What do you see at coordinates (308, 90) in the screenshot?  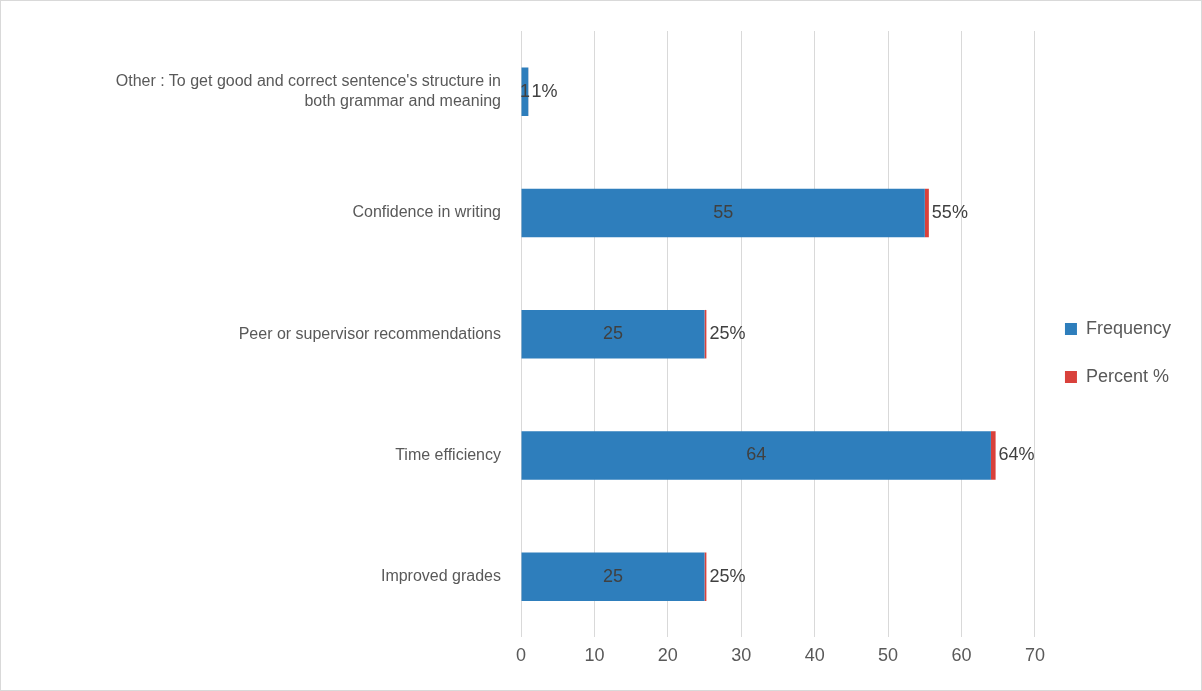 I see `y-tick-label: Other : To get good and correct sentence's structure in both grammar and meaning` at bounding box center [308, 90].